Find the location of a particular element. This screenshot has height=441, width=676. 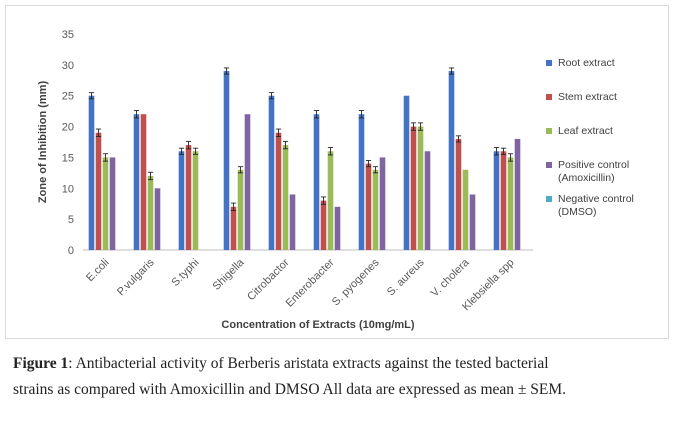

y-tick-label: 25 is located at coordinates (68, 97).